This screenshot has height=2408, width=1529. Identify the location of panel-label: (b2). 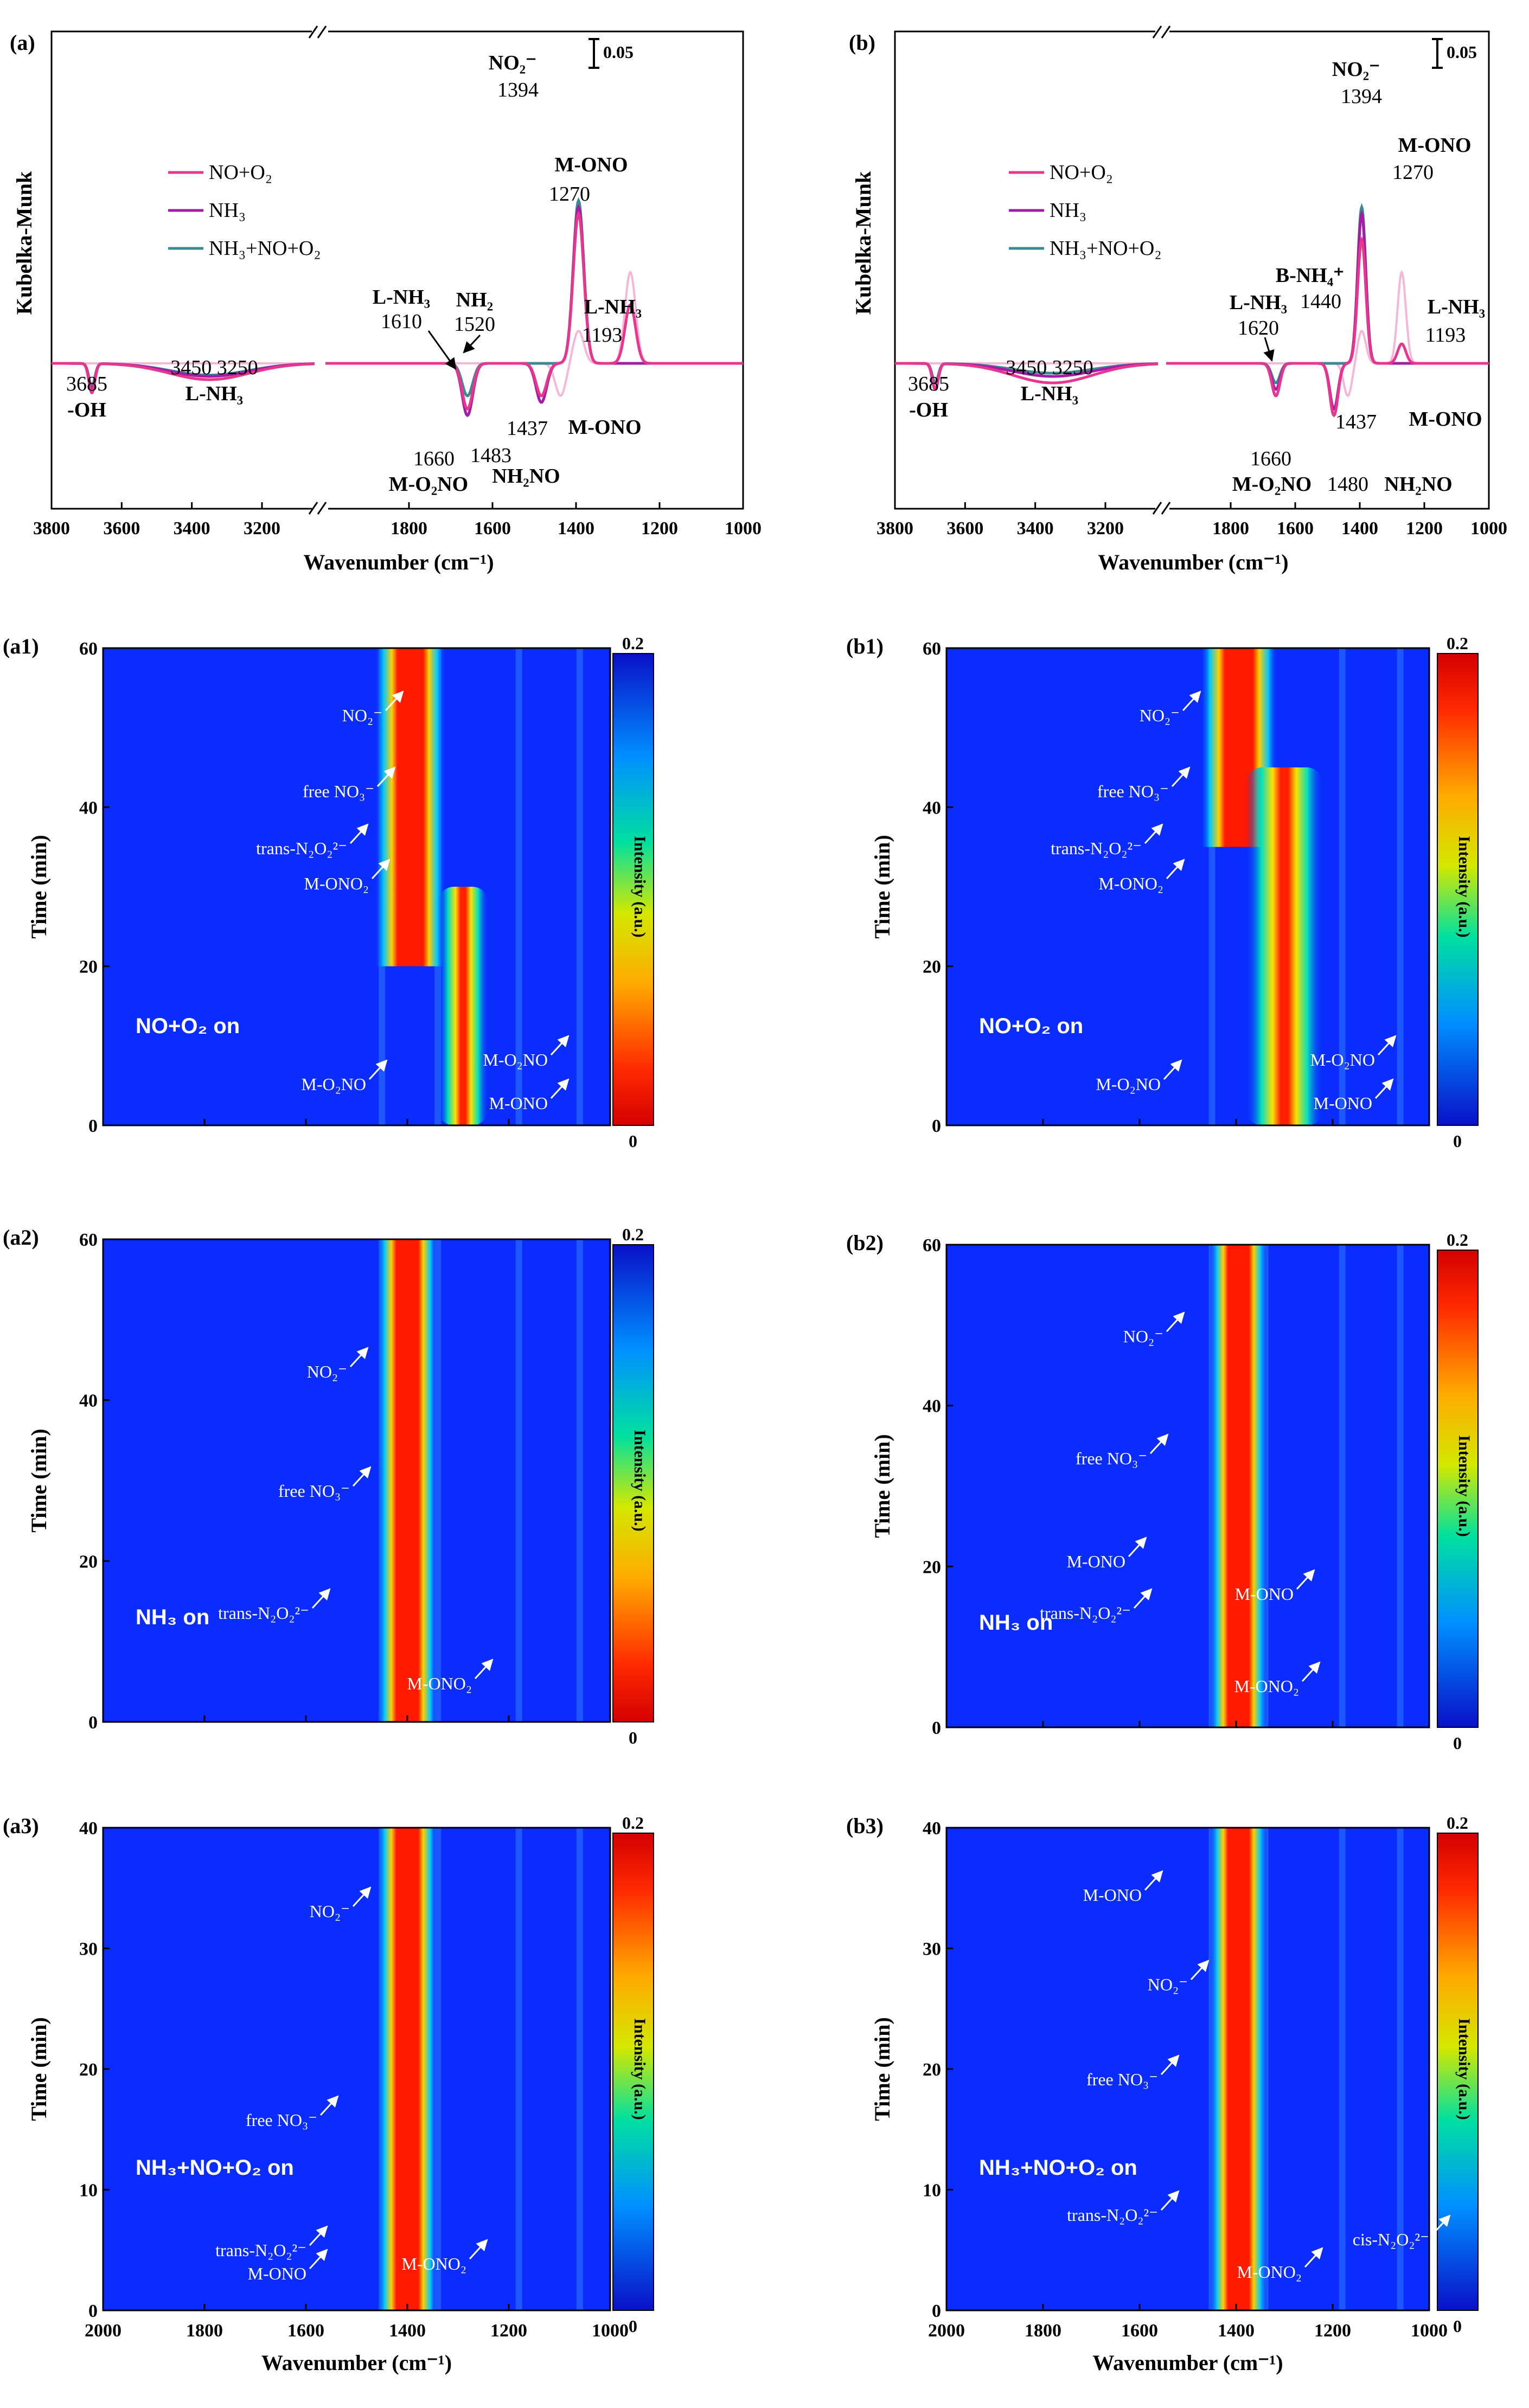
(865, 1243).